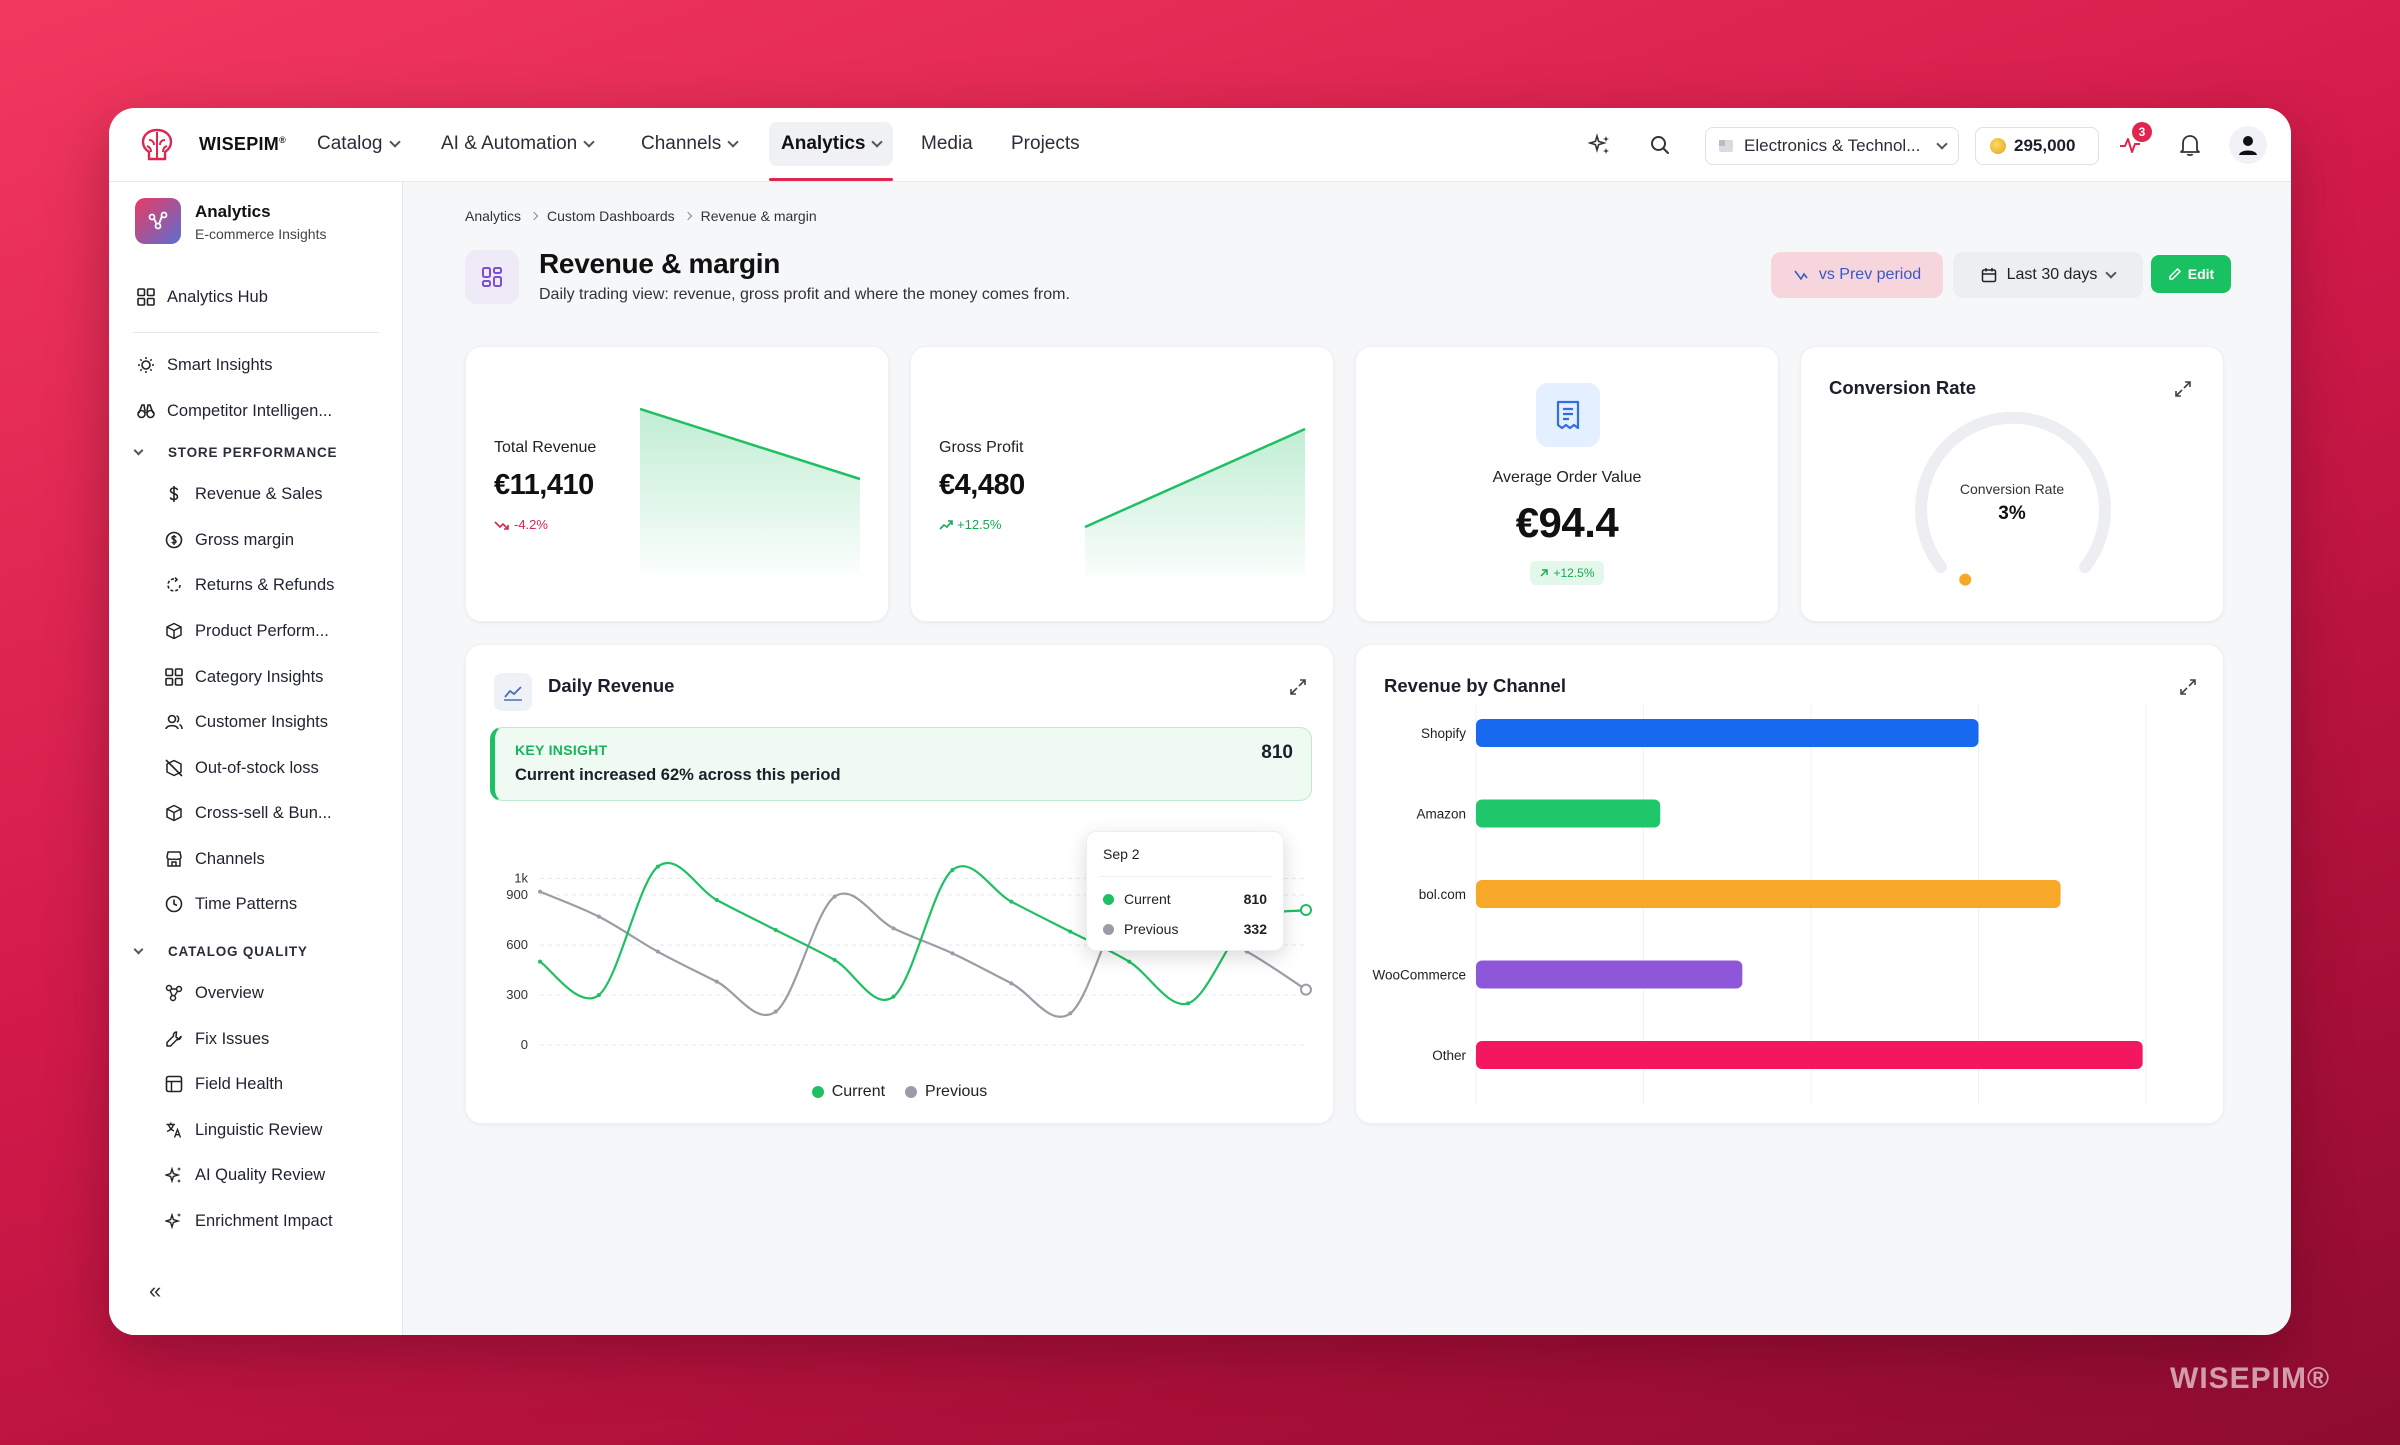 The height and width of the screenshot is (1445, 2400). What do you see at coordinates (155, 1290) in the screenshot?
I see `collapse-sidebar-button: «` at bounding box center [155, 1290].